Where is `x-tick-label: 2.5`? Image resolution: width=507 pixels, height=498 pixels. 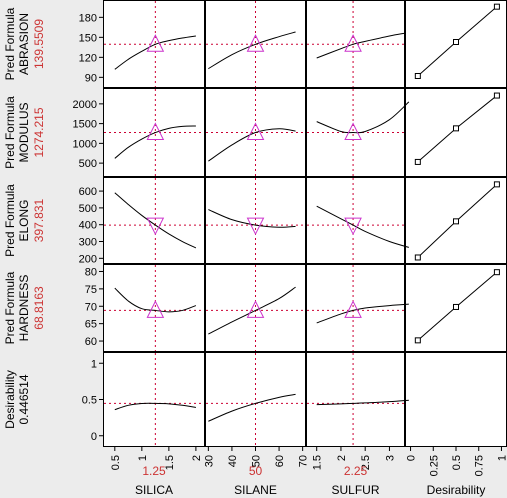
x-tick-label: 2.5 is located at coordinates (366, 462).